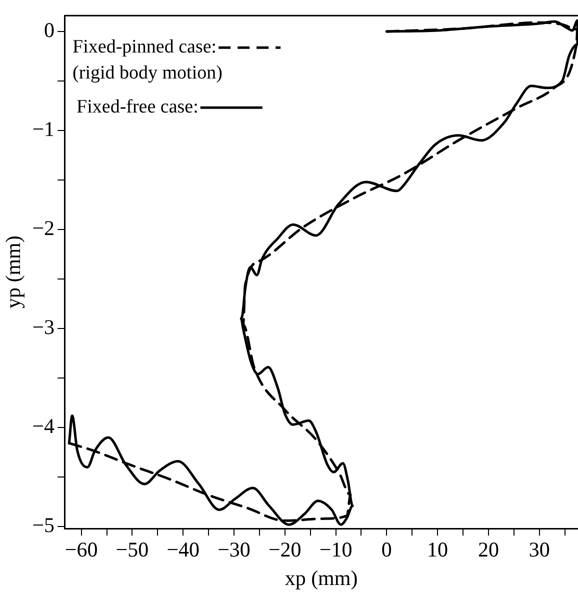  I want to click on y-tick-label: −4, so click(44, 426).